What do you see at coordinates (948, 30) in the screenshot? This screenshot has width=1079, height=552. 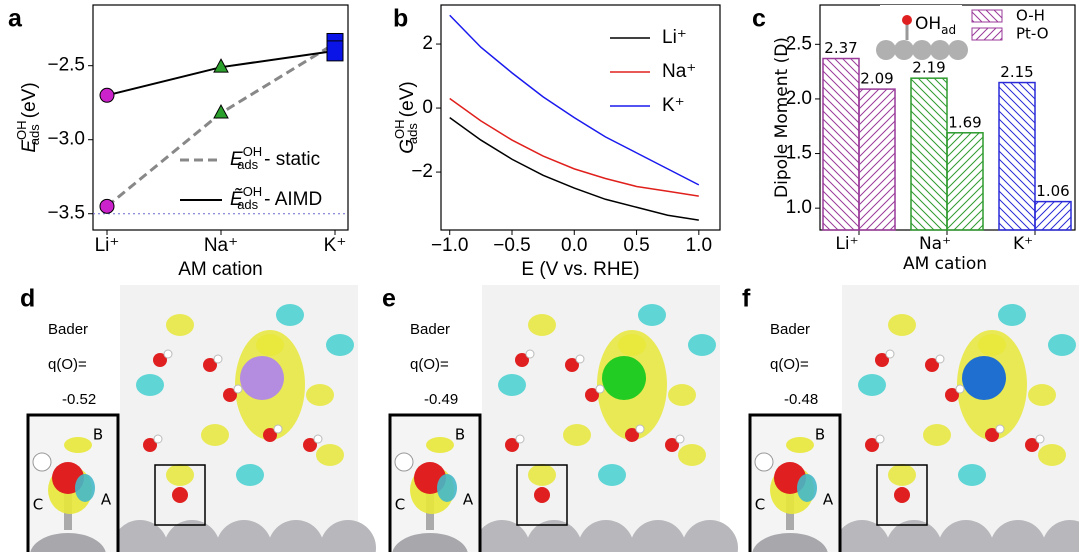 I see `inset-sub: ad` at bounding box center [948, 30].